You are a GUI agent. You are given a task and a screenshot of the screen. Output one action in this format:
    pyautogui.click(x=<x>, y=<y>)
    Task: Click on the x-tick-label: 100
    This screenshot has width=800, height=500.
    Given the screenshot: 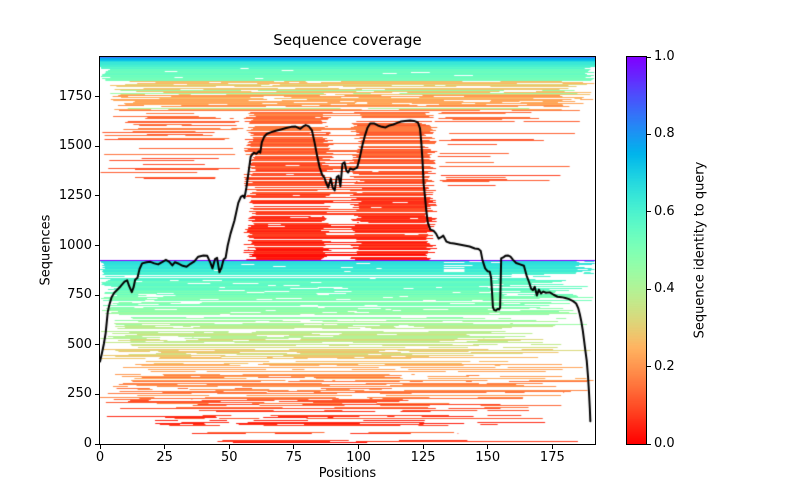 What is the action you would take?
    pyautogui.click(x=358, y=457)
    